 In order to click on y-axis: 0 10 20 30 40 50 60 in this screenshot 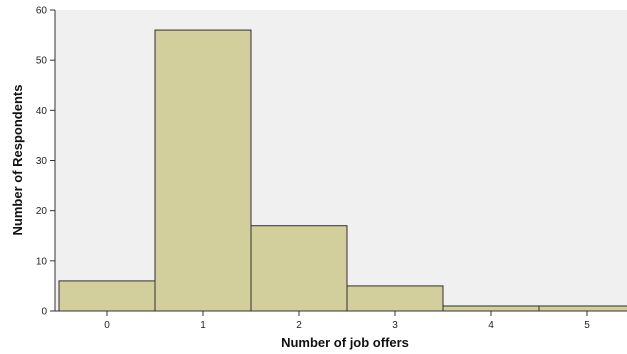, I will do `click(46, 162)`.